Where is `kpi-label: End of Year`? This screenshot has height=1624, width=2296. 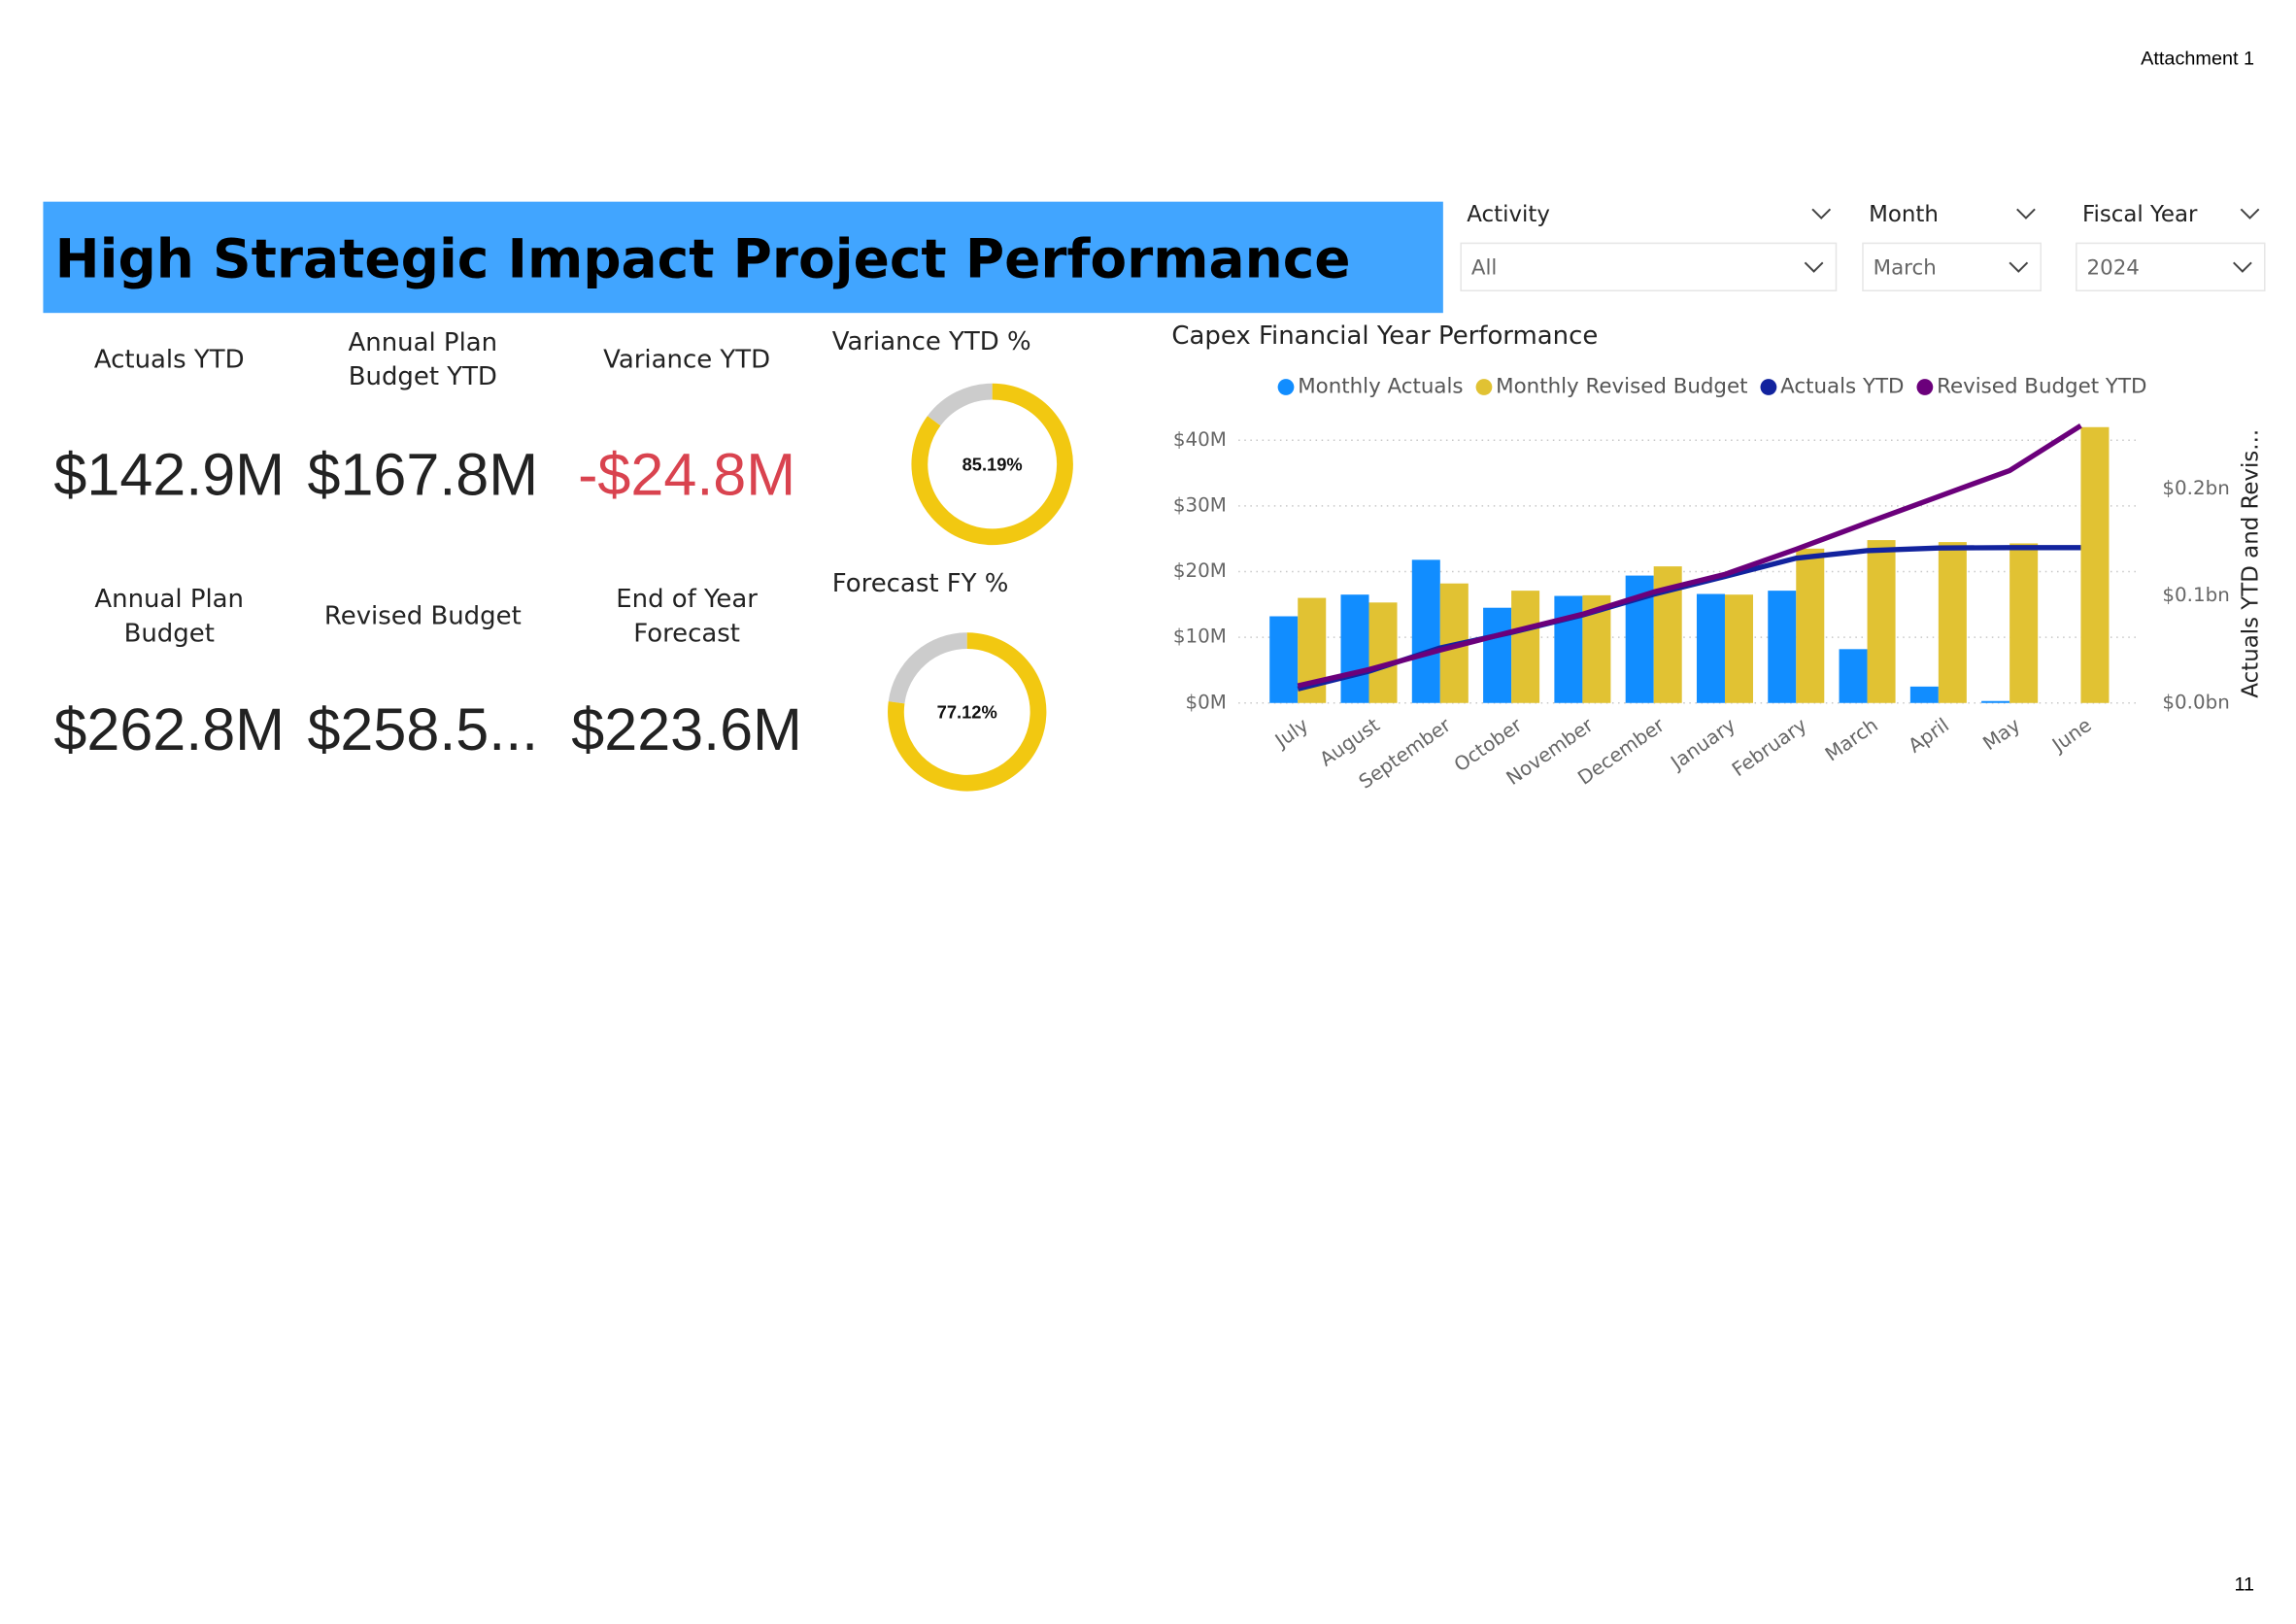 kpi-label: End of Year is located at coordinates (687, 599).